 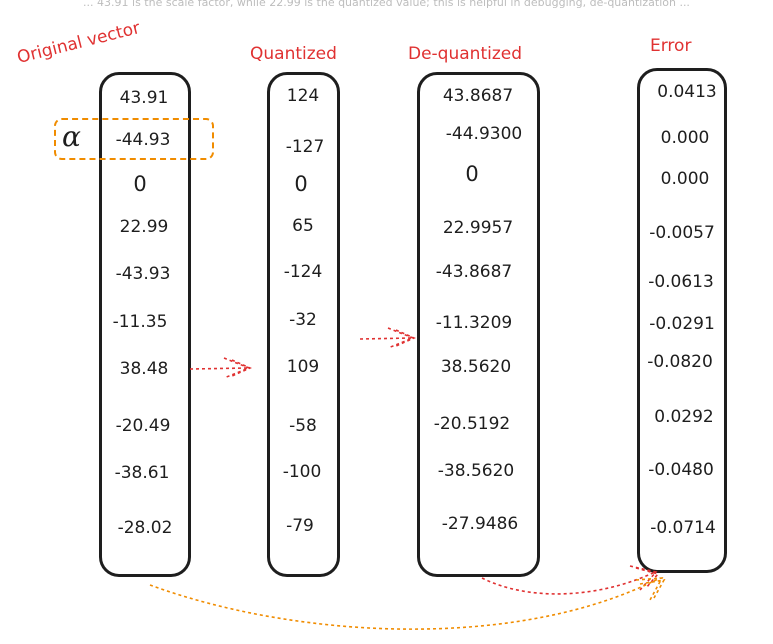 What do you see at coordinates (478, 96) in the screenshot?
I see `de-quantized-value: 43.8687` at bounding box center [478, 96].